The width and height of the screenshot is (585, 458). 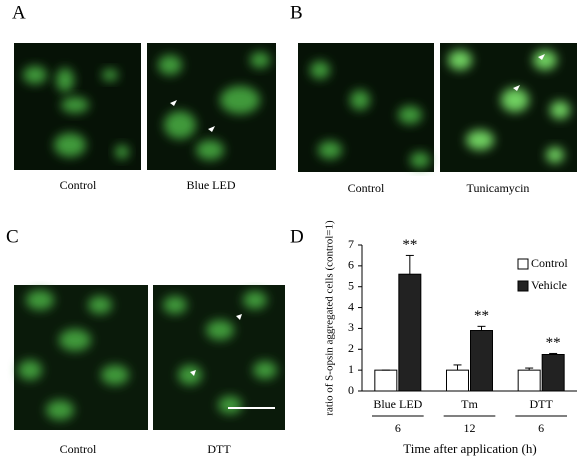 I want to click on panel-letter: D, so click(x=297, y=236).